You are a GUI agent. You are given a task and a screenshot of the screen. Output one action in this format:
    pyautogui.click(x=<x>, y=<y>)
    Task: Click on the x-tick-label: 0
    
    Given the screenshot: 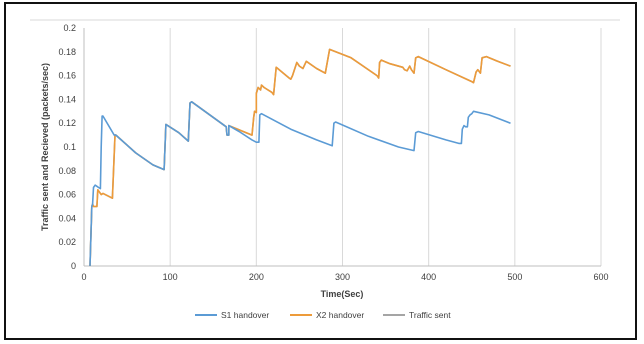 What is the action you would take?
    pyautogui.click(x=83, y=277)
    